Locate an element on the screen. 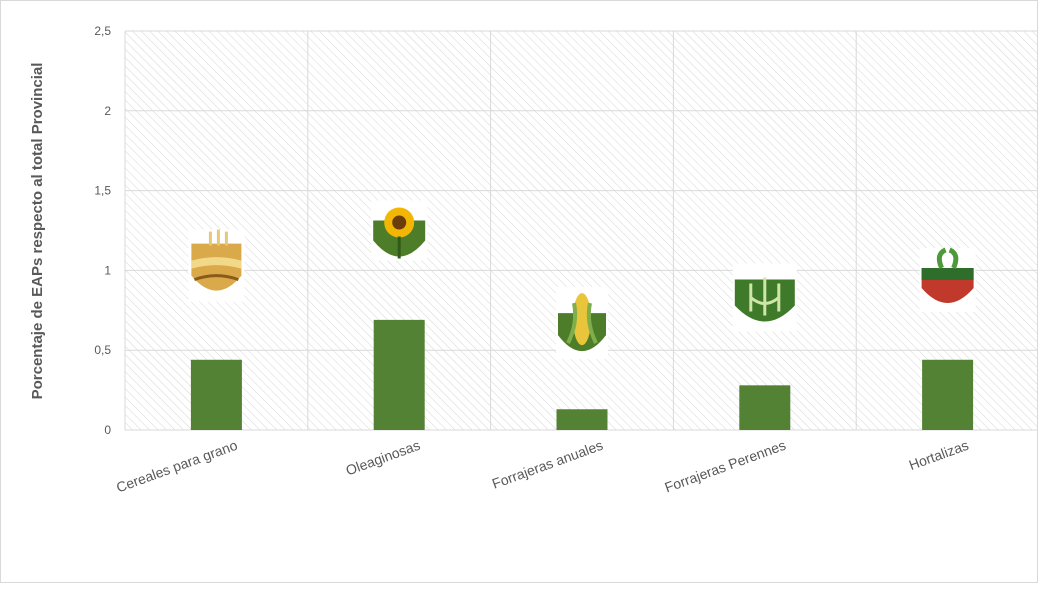  y-tick-label: 2 is located at coordinates (107, 111).